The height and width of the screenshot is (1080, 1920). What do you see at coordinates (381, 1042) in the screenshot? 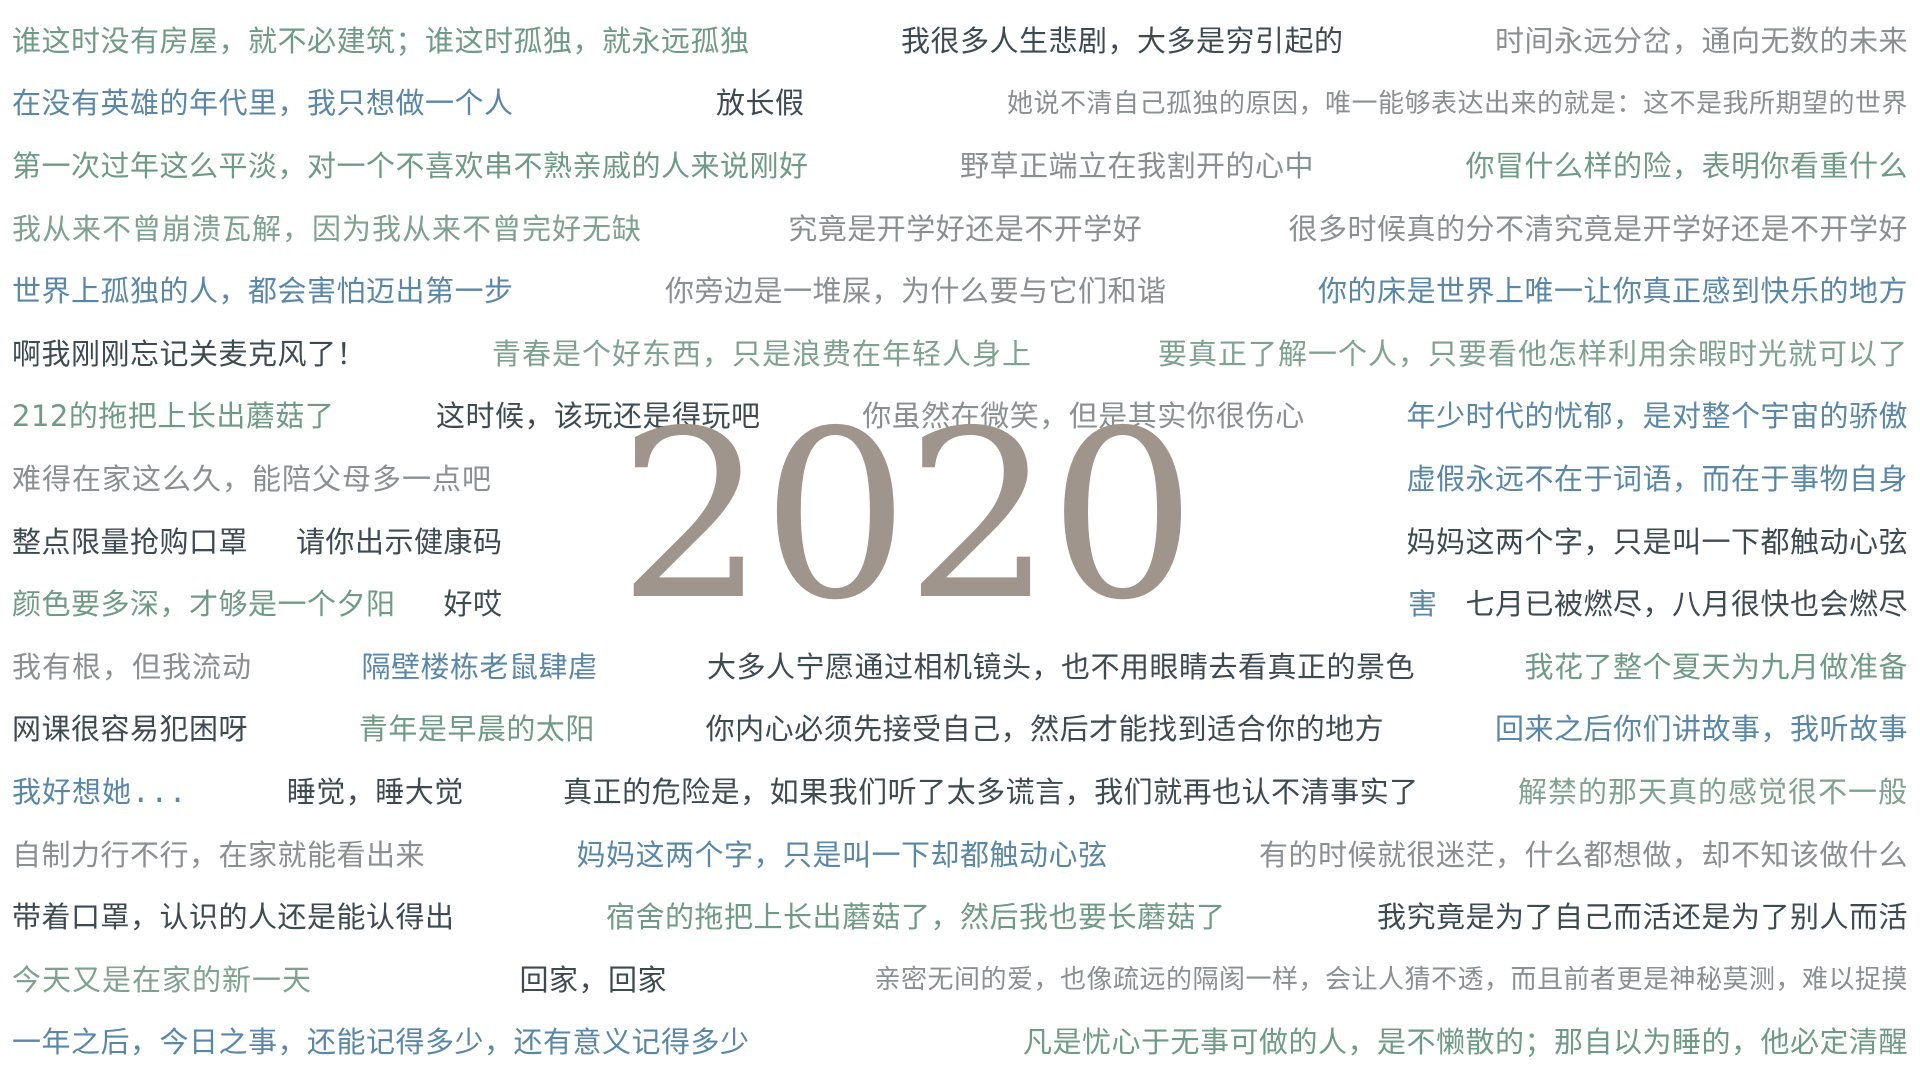
I see `phrase: 一年之后，今日之事，还能记得多少，还有意义记得多少` at bounding box center [381, 1042].